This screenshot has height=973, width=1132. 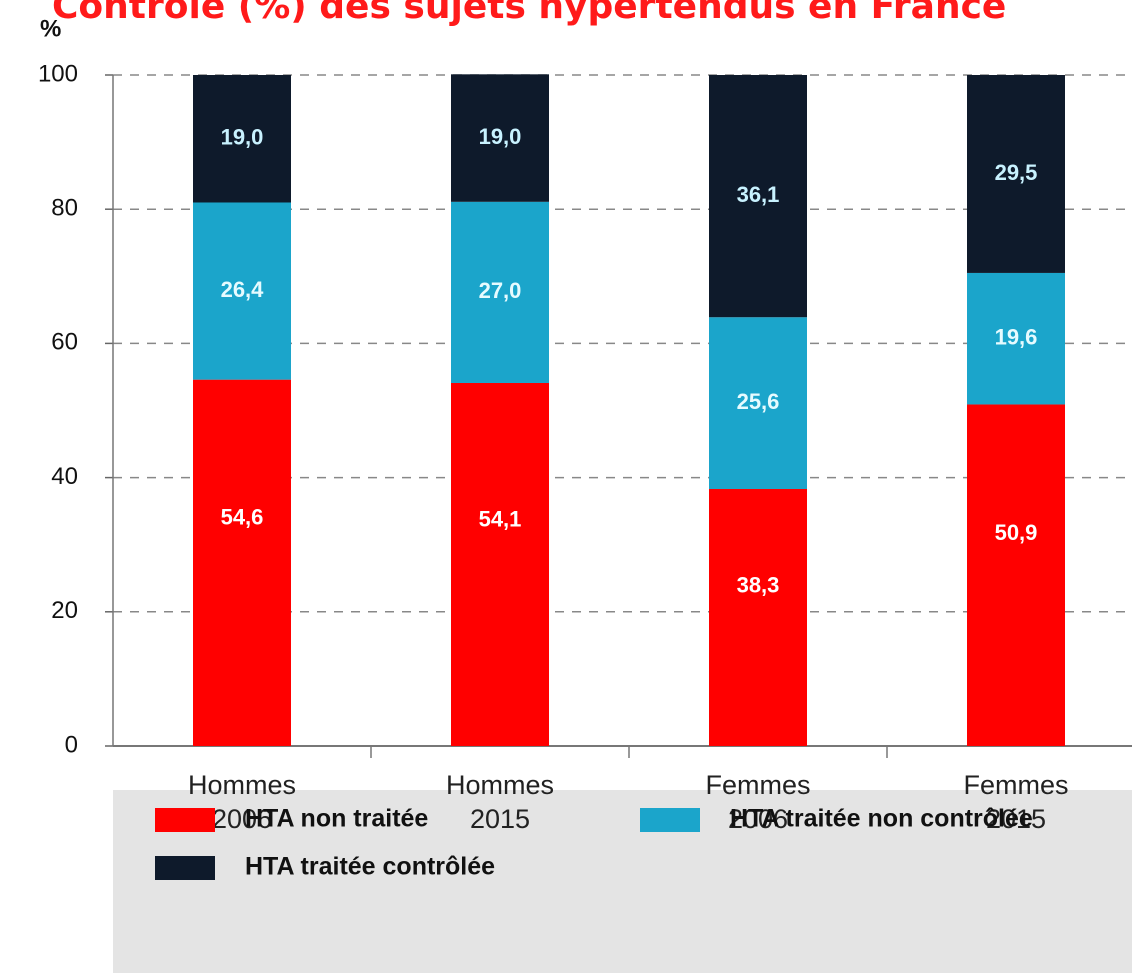 I want to click on legend-label: HTA non traitée, so click(x=336, y=819).